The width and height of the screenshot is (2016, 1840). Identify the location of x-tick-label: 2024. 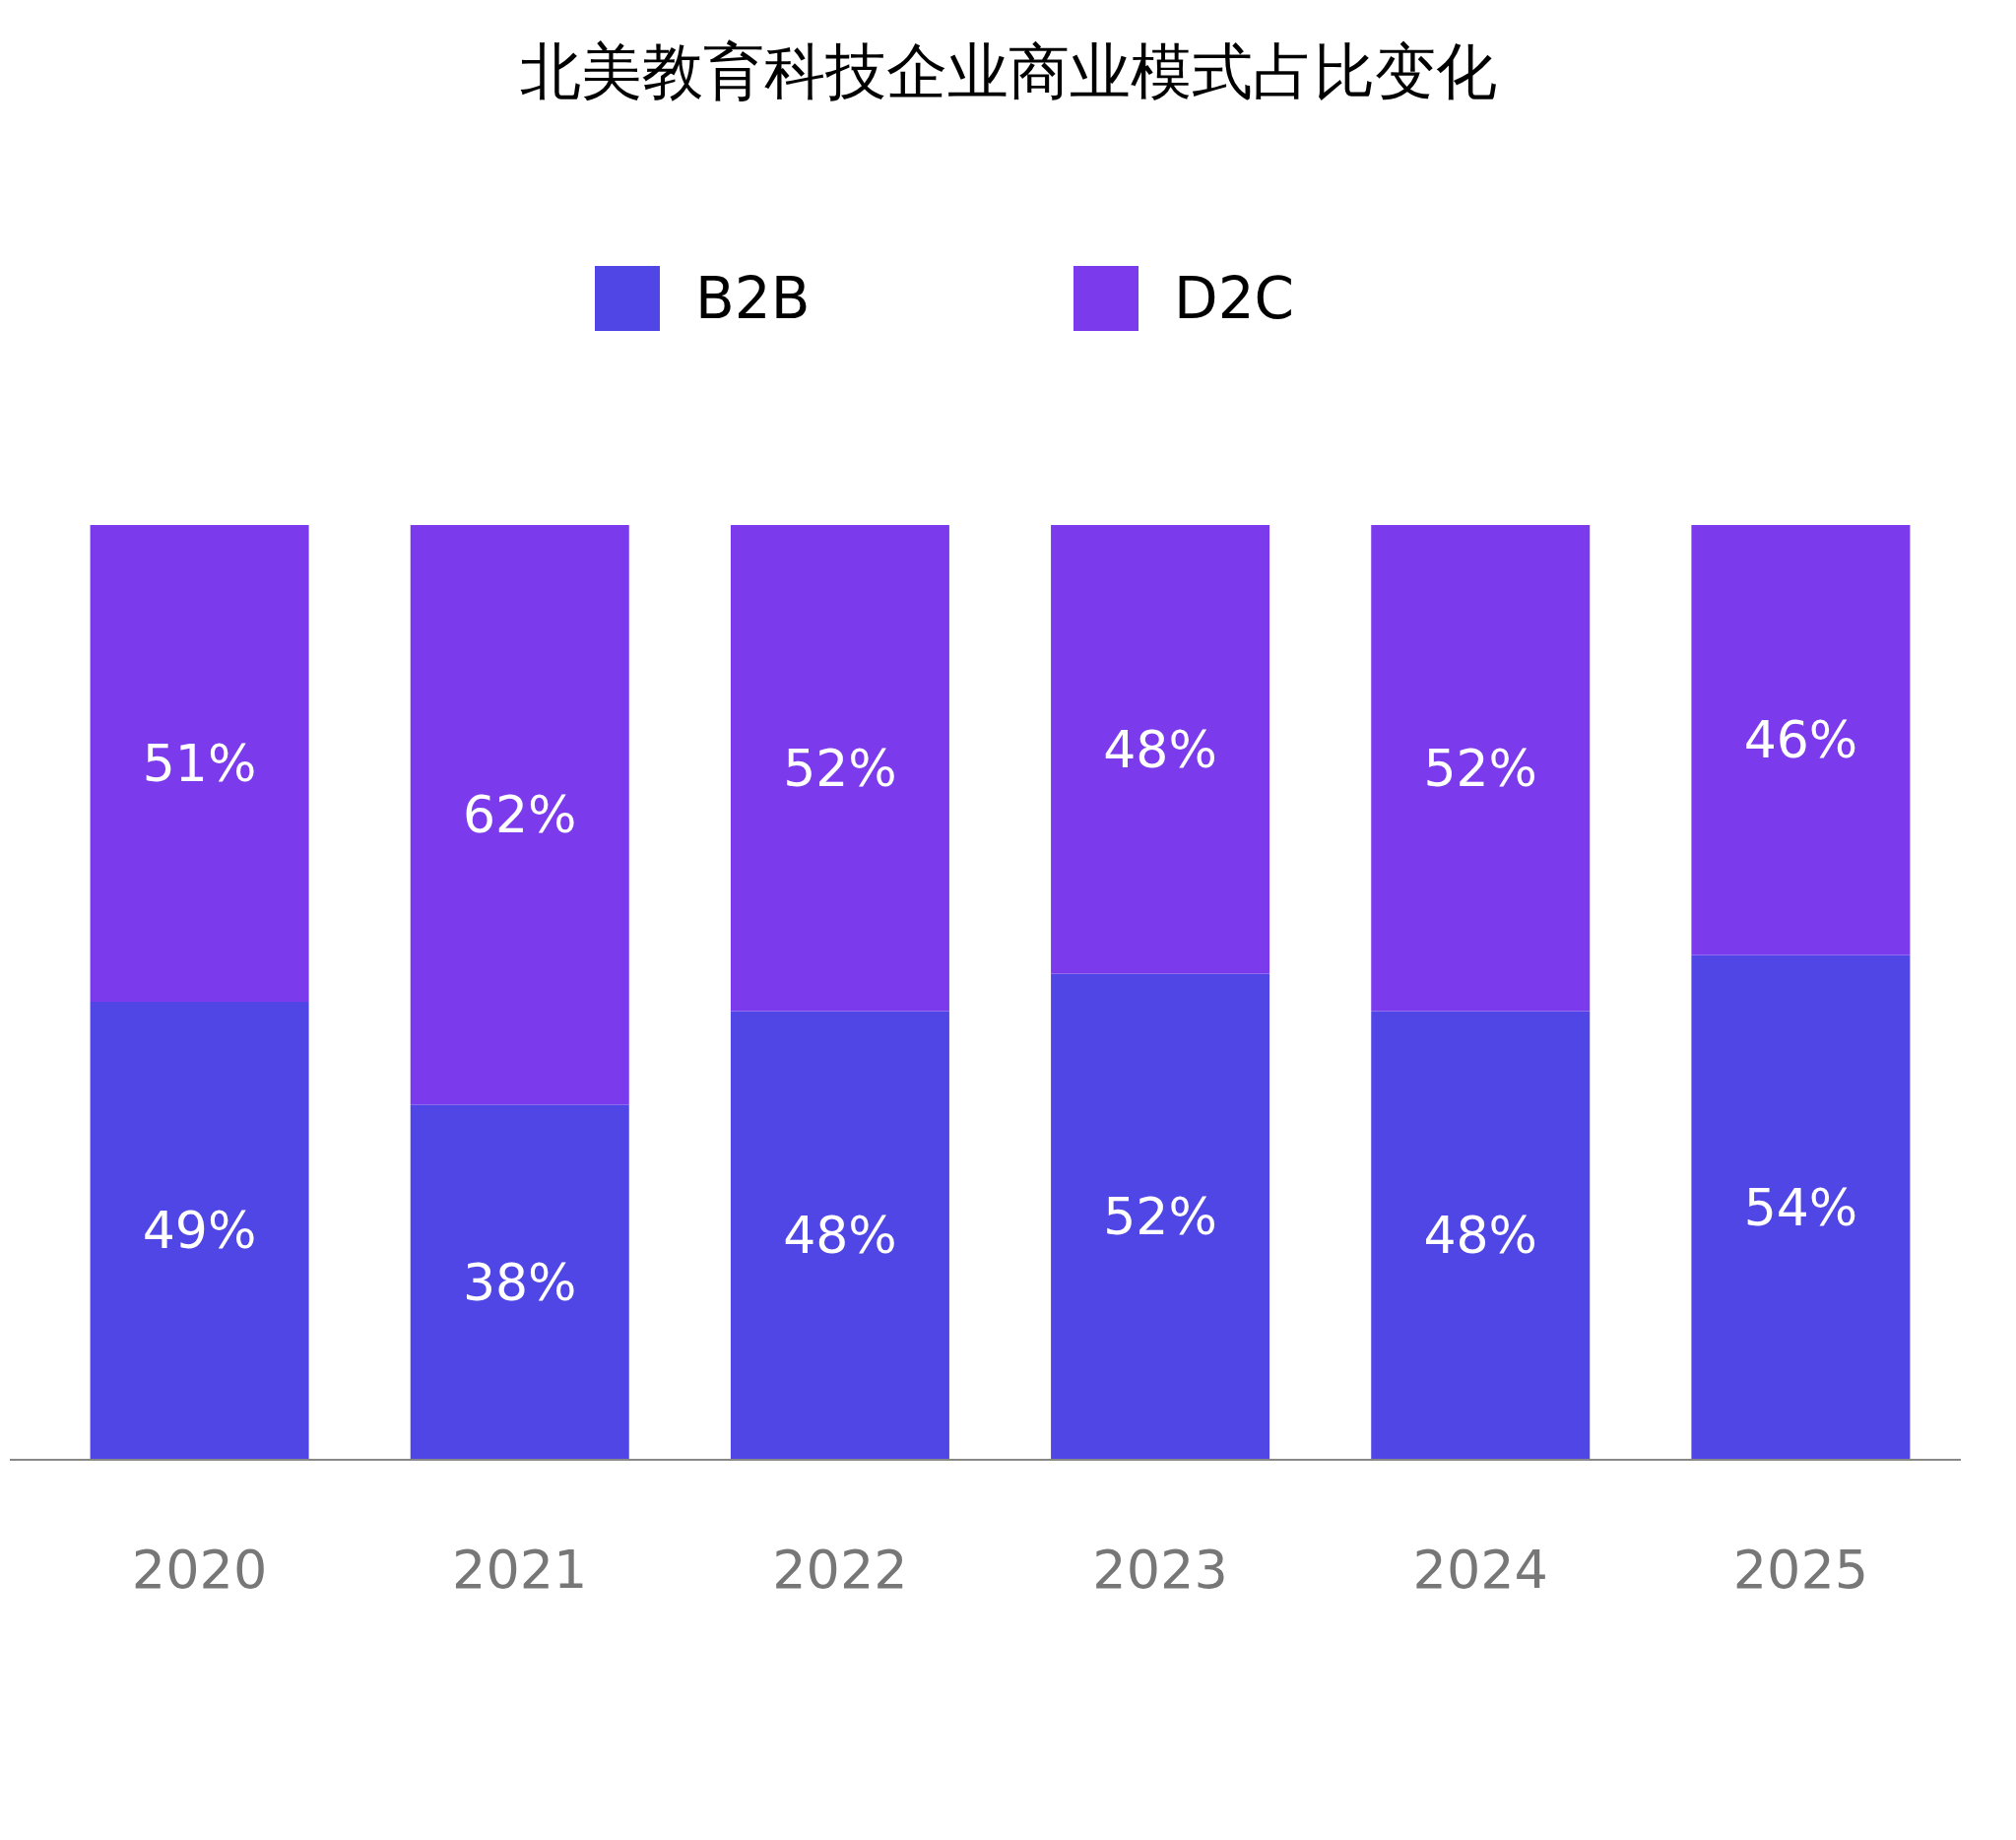
(1480, 1569).